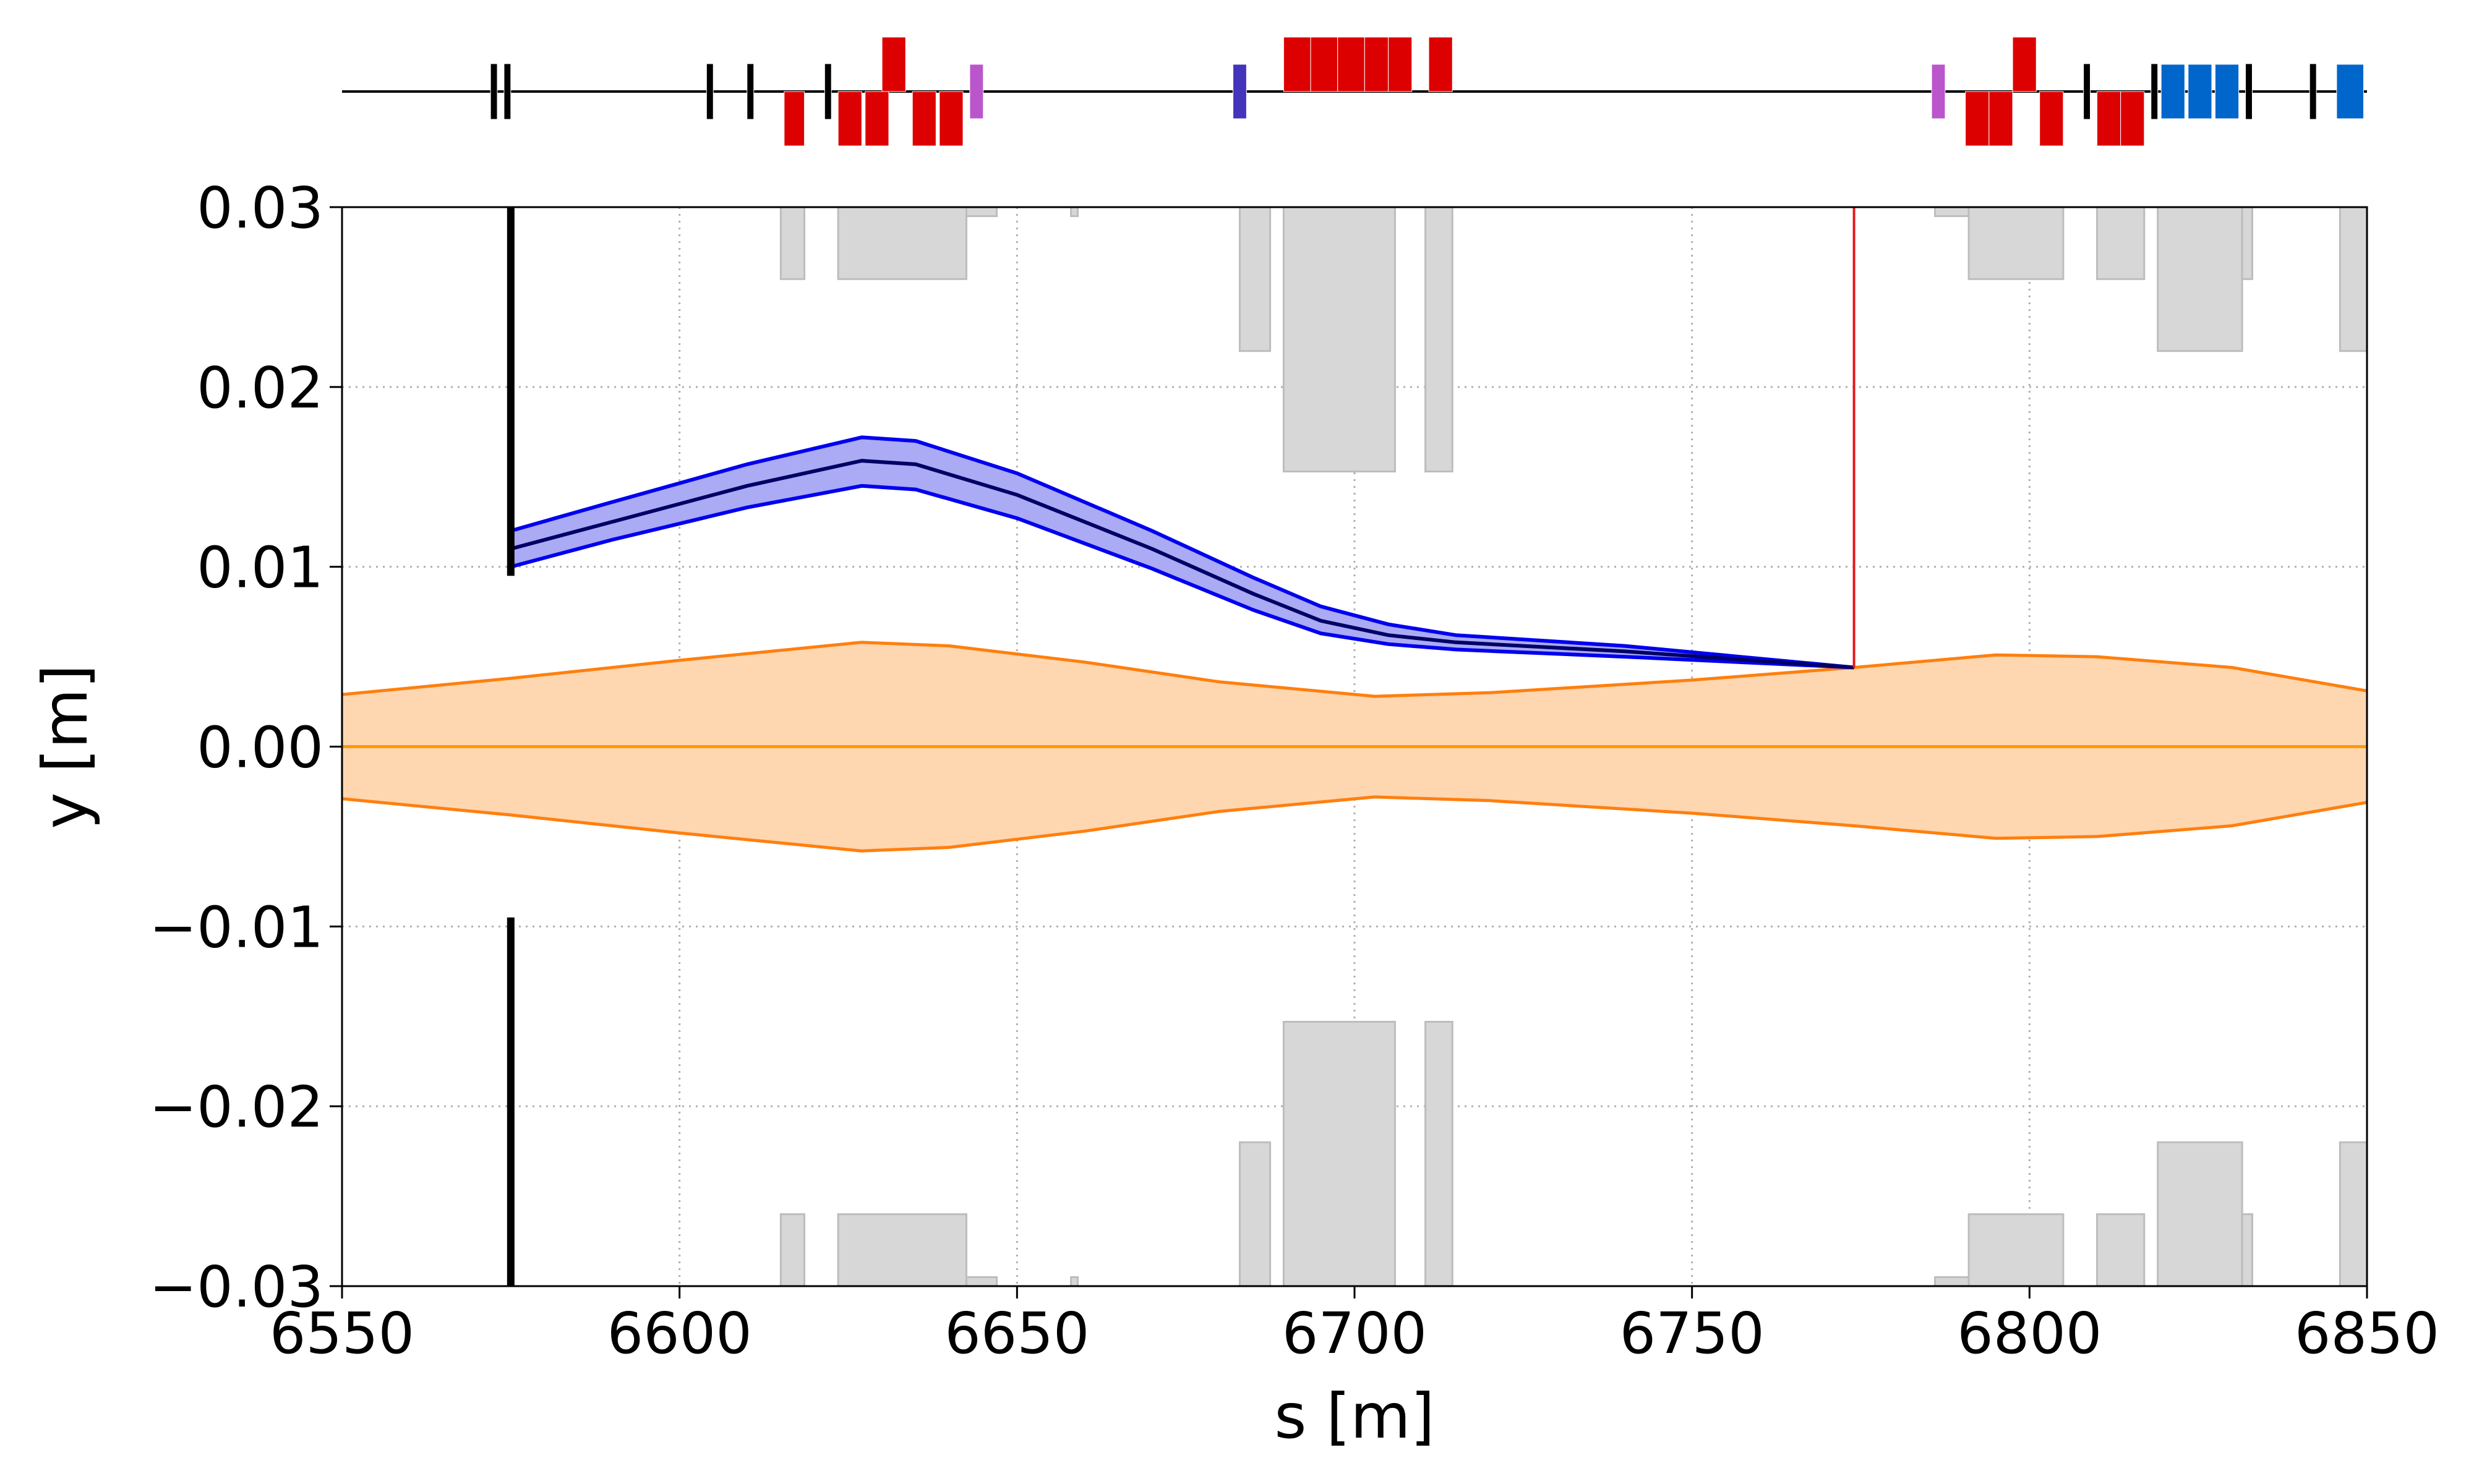 The width and height of the screenshot is (2474, 1484). What do you see at coordinates (1354, 1333) in the screenshot?
I see `x-tick-label: 6700` at bounding box center [1354, 1333].